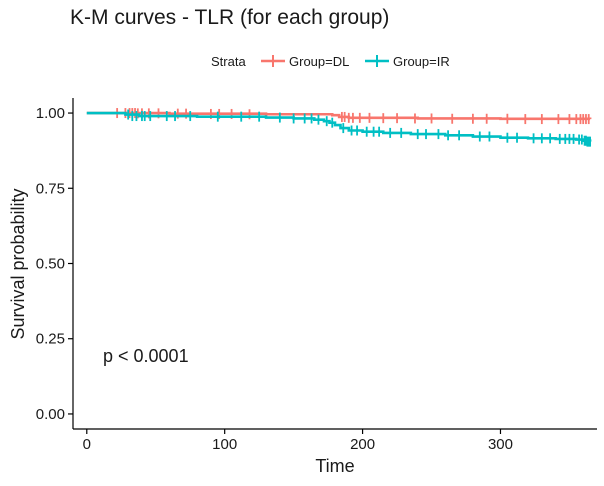 This screenshot has width=604, height=486. Describe the element at coordinates (319, 61) in the screenshot. I see `legend-label-dl: Group=DL` at that location.